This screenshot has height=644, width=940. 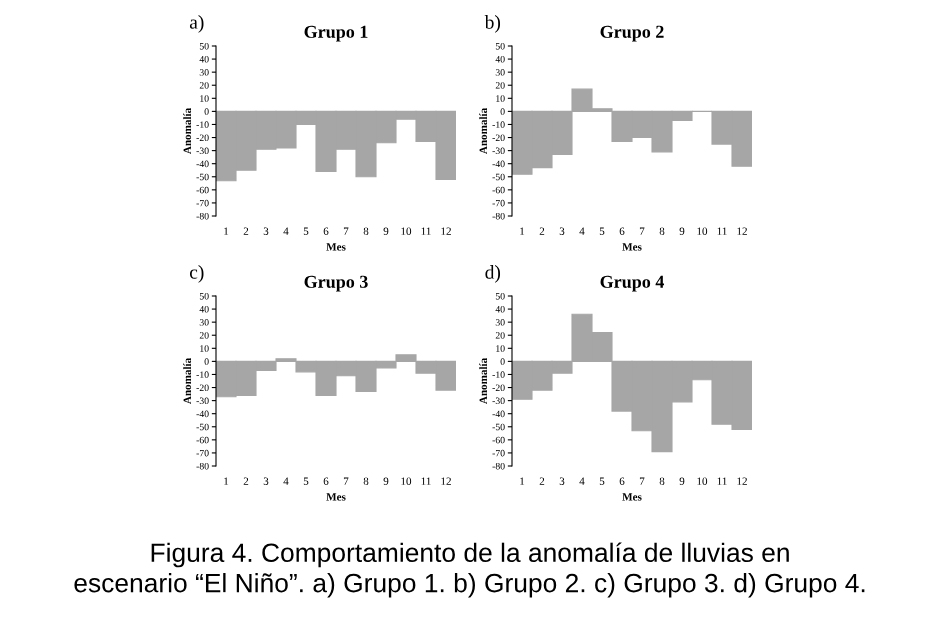 What do you see at coordinates (469, 570) in the screenshot?
I see `text: Figura 4. Comportamiento de la anomalía de lluvias en escenario “El Niño”. a) Grupo 1. b) Grupo 2. c) Grupo 3. d) Grupo 4.` at bounding box center [469, 570].